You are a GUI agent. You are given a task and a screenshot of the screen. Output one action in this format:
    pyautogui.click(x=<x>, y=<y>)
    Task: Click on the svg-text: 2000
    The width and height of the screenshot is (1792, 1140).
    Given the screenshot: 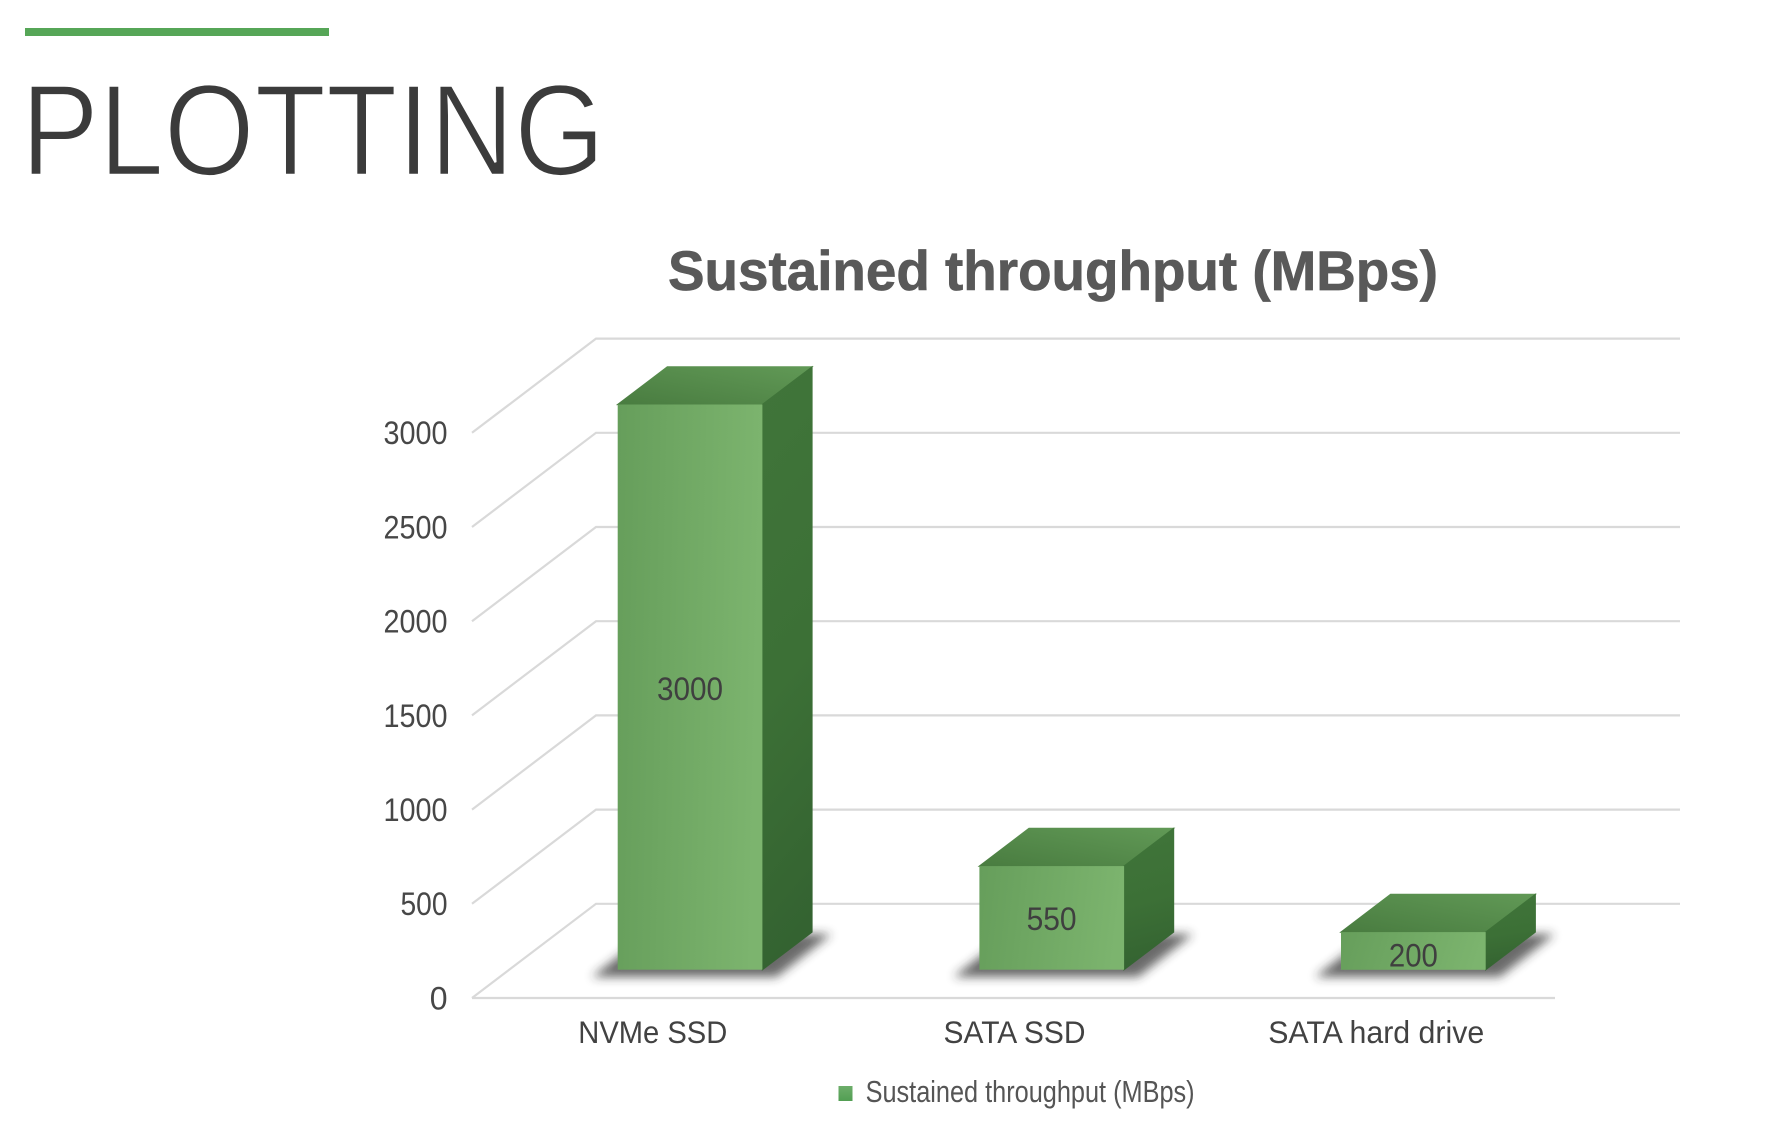 What is the action you would take?
    pyautogui.click(x=416, y=622)
    